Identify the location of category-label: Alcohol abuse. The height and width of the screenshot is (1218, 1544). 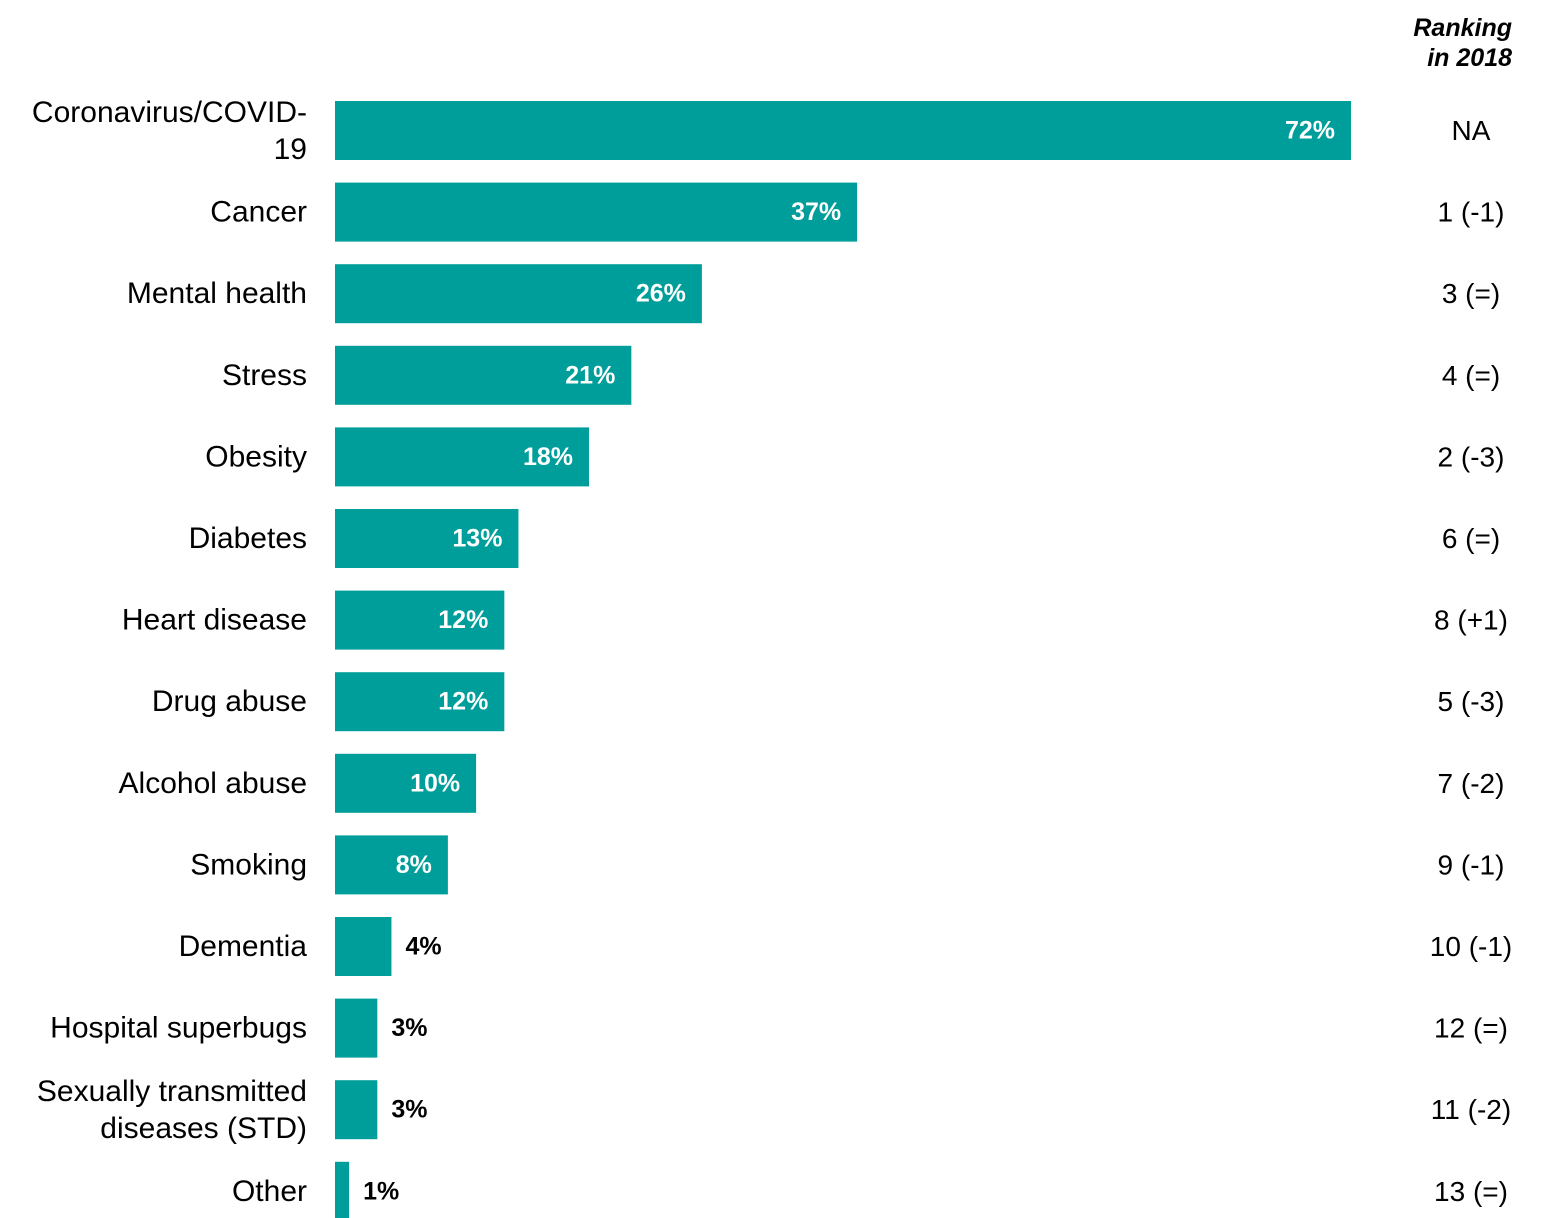
(213, 783).